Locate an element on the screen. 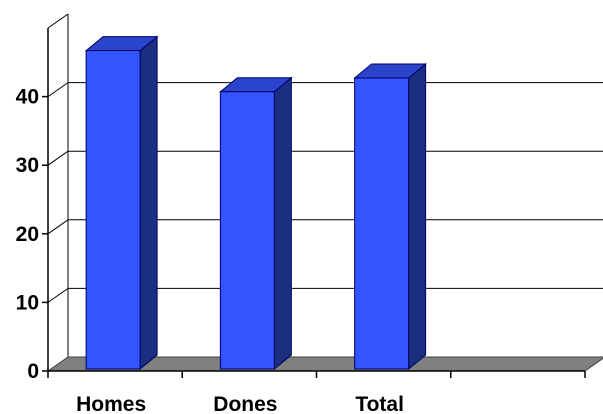 This screenshot has width=603, height=414. y-tick-label: 20 is located at coordinates (27, 234).